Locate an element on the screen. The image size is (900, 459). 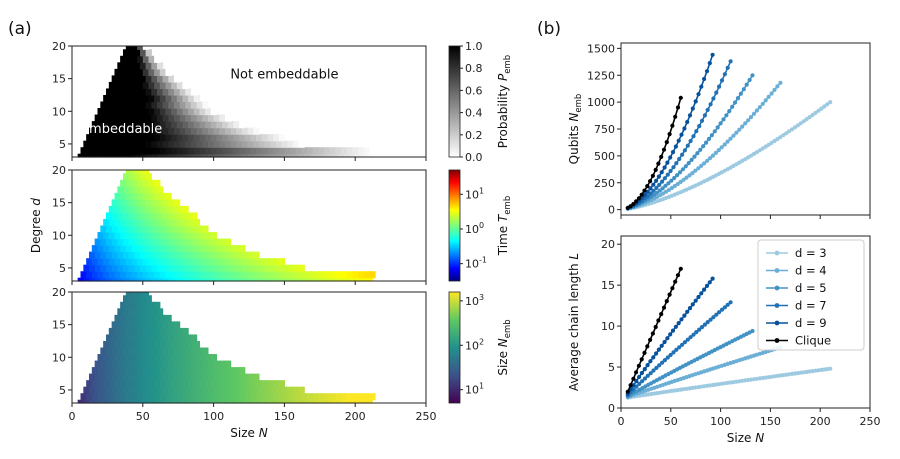
y-tick-label: 500 is located at coordinates (604, 156).